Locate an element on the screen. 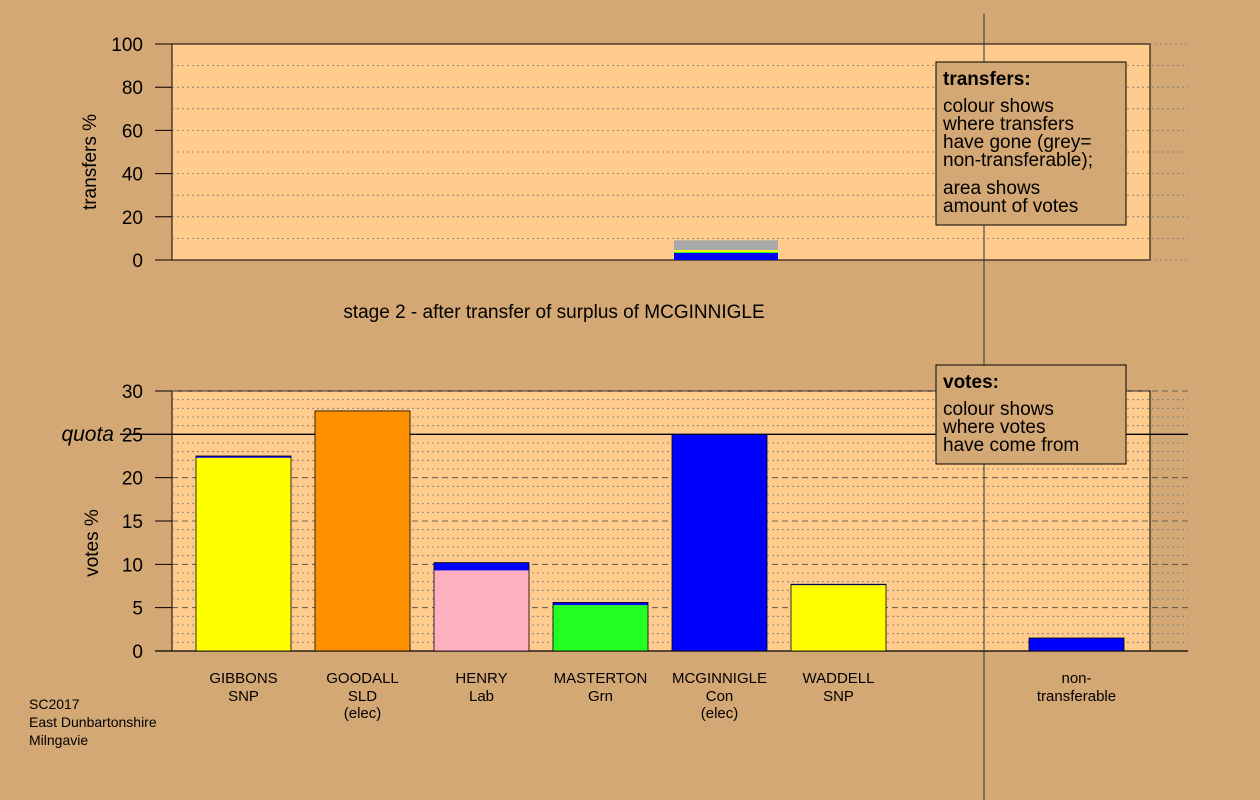 The width and height of the screenshot is (1260, 800). transfers-y-ticks: 0 20 40 60 80 100 is located at coordinates (141, 153).